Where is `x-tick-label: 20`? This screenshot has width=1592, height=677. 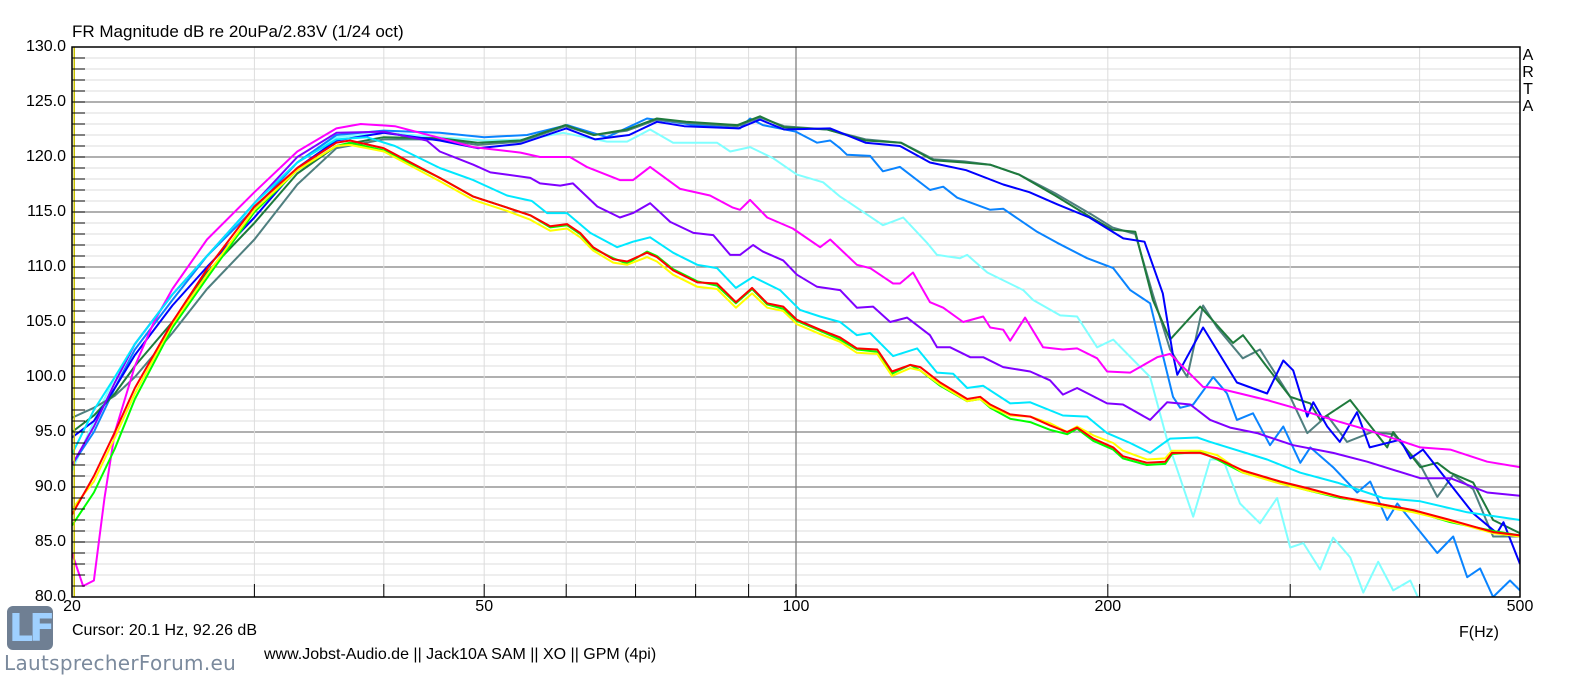 x-tick-label: 20 is located at coordinates (72, 606).